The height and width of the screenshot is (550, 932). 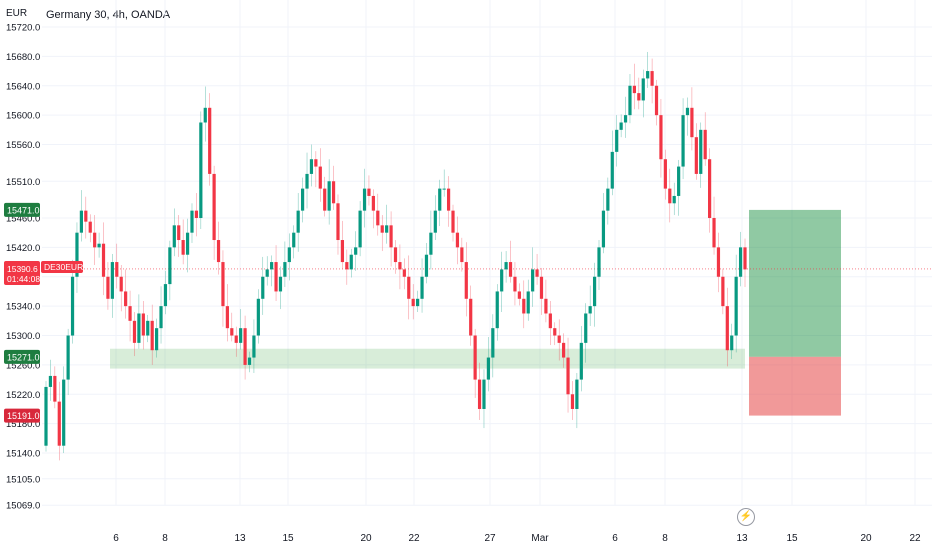 I want to click on y-tick-label: 15105.0, so click(x=23, y=479).